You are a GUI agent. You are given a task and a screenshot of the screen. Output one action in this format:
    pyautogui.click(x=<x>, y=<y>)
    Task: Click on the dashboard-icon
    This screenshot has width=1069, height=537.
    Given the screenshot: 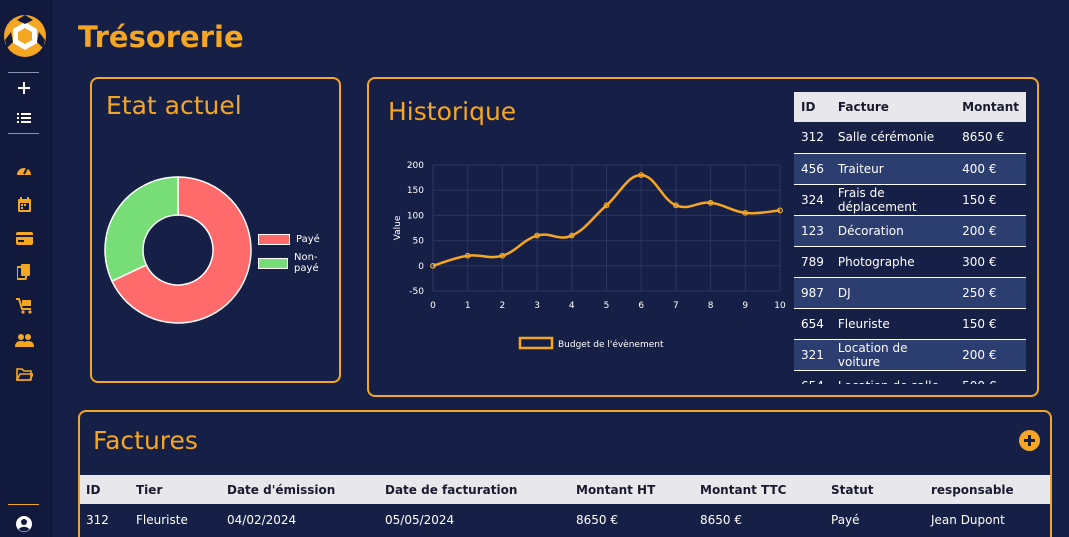 What is the action you would take?
    pyautogui.click(x=24, y=170)
    